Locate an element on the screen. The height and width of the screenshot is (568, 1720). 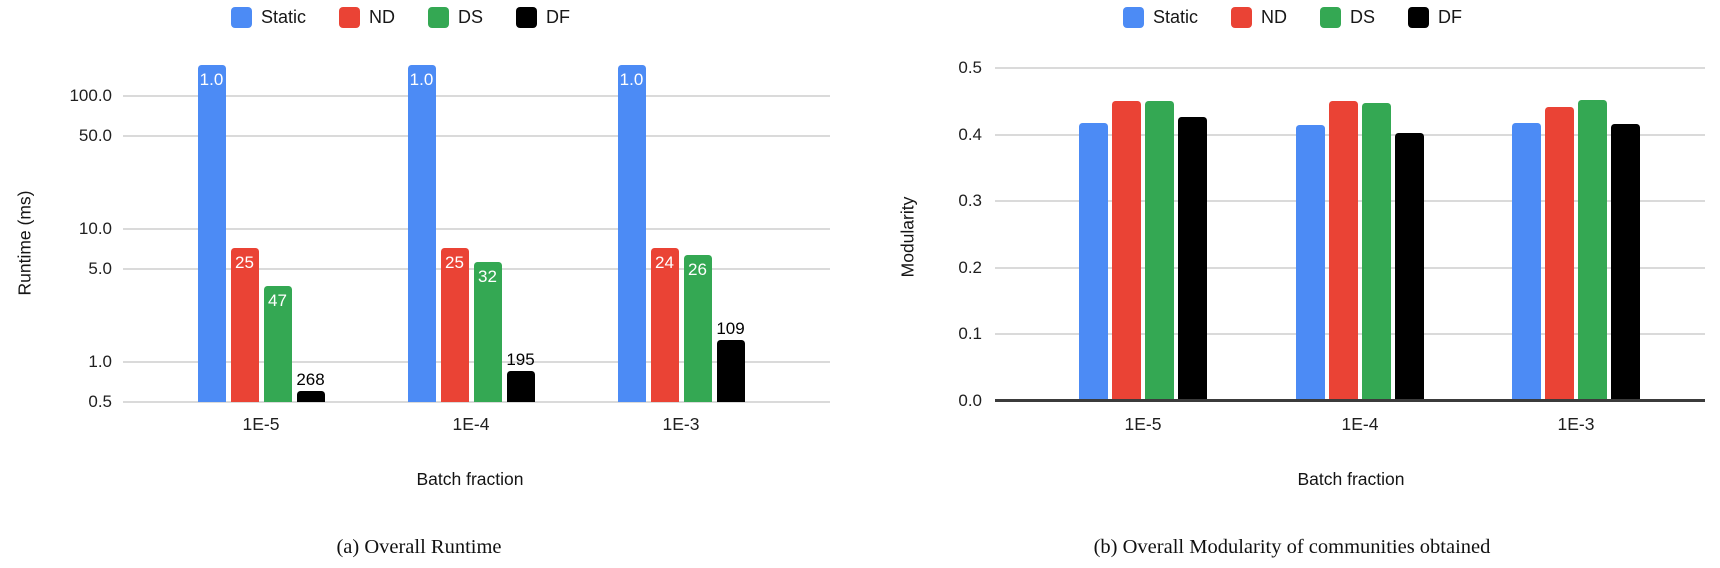
modularity-y-axis-title: Modularity is located at coordinates (907, 237).